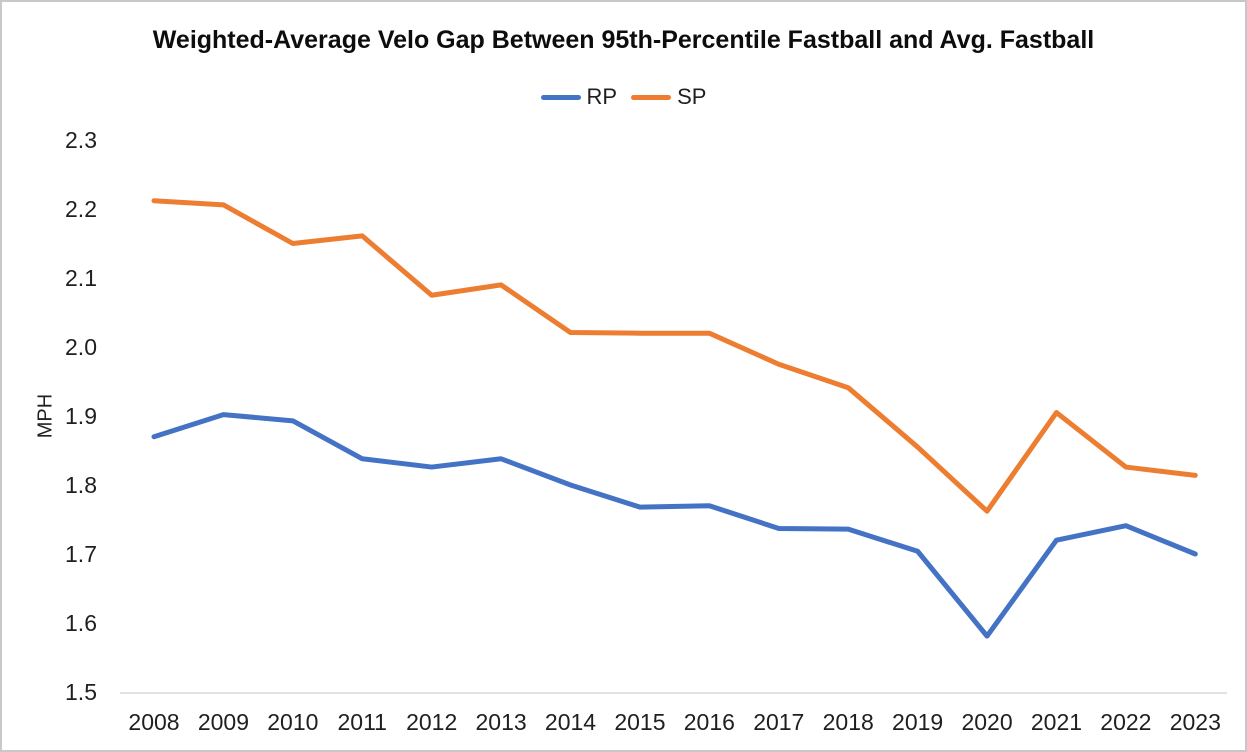  Describe the element at coordinates (81, 692) in the screenshot. I see `y-tick-label: 1.5` at that location.